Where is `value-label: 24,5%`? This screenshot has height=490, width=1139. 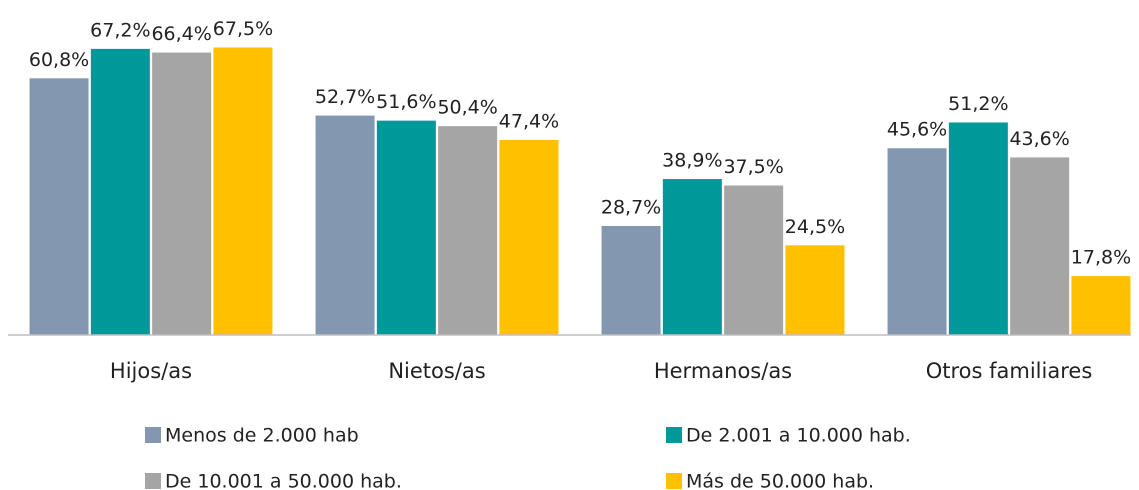 value-label: 24,5% is located at coordinates (815, 227).